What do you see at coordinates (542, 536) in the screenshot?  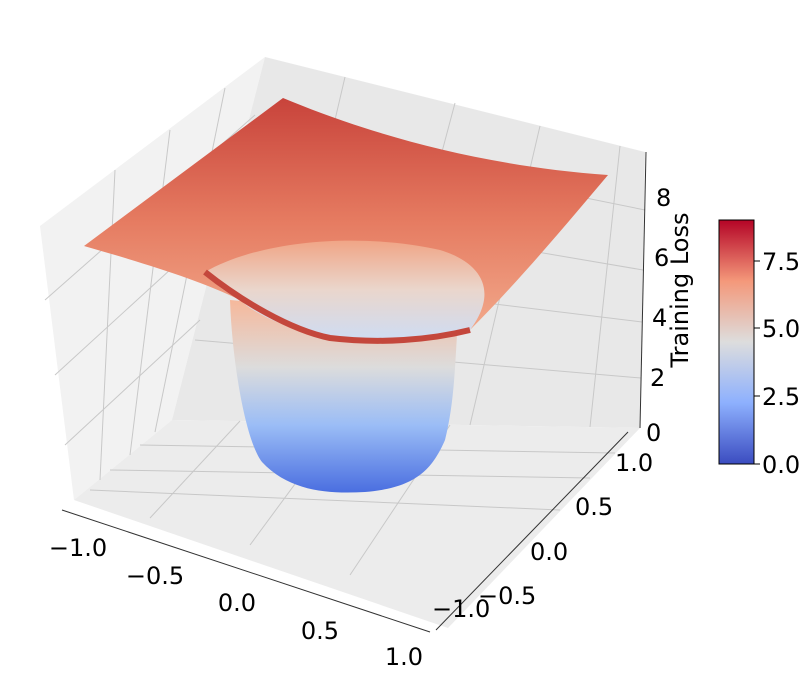 I see `y-tick-labels: −1.0 −0.5 0.0 0.5 1.0` at bounding box center [542, 536].